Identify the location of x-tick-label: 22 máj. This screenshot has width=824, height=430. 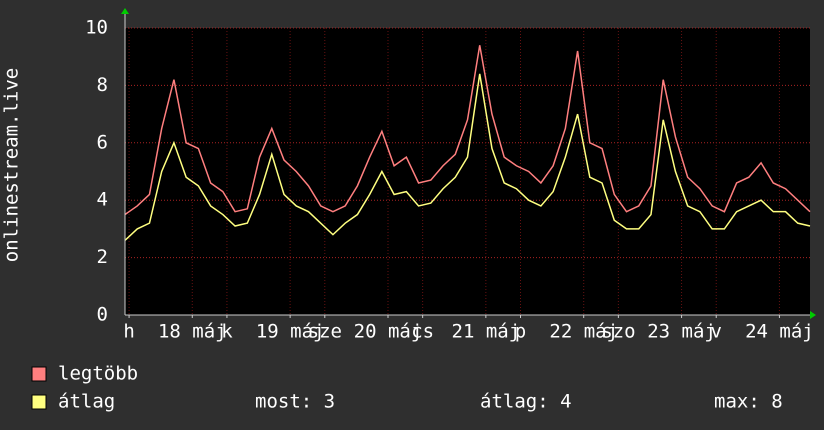
(583, 332).